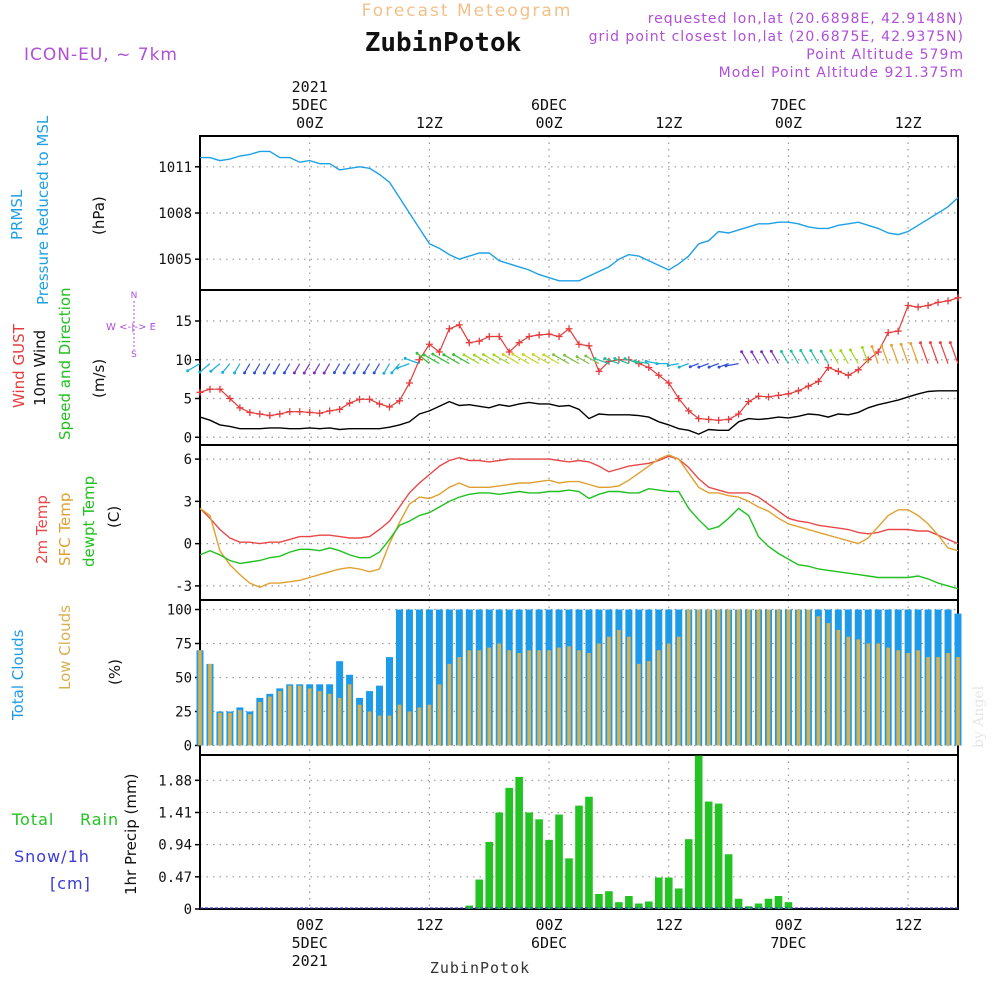 The height and width of the screenshot is (1000, 1000). I want to click on temp-labels: 2m Temp SFC Temp dewpt Temp (C), so click(78, 521).